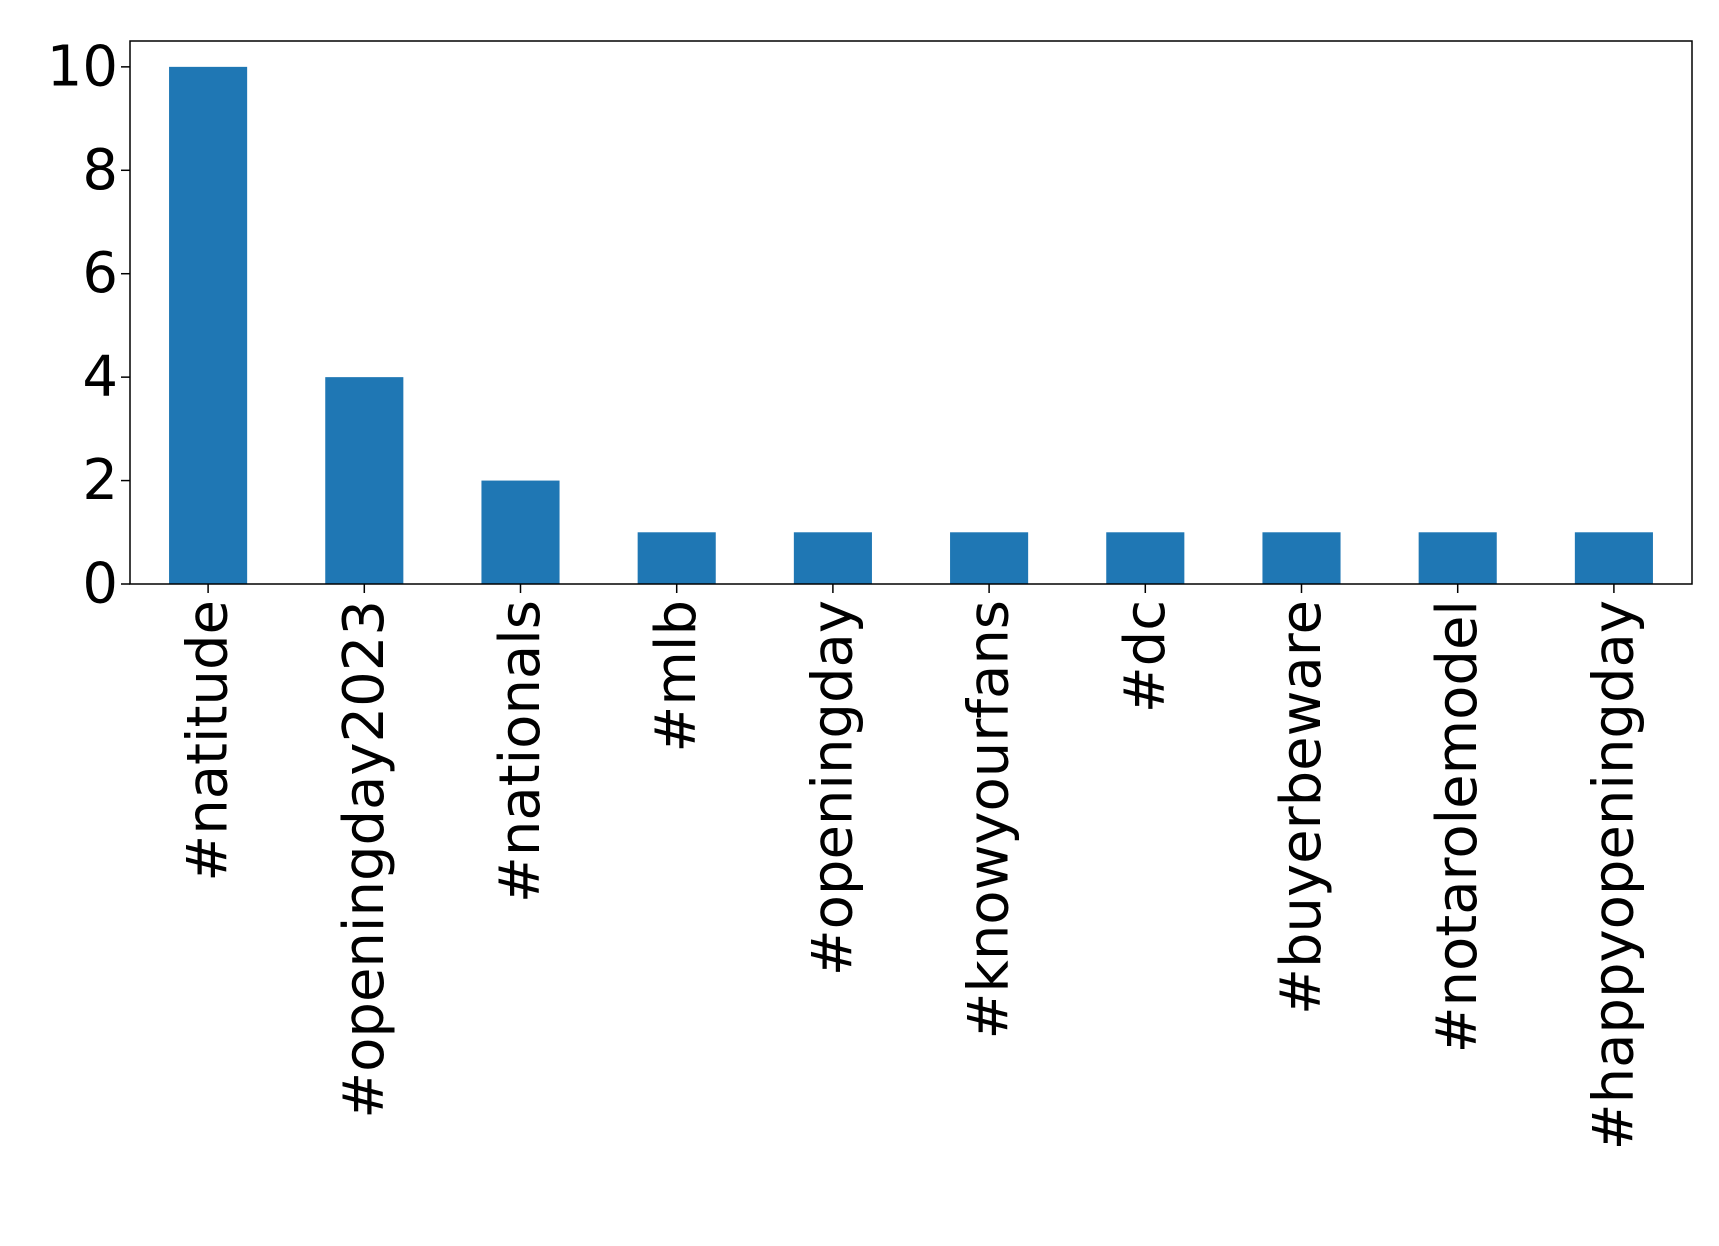 This screenshot has height=1246, width=1719. What do you see at coordinates (1301, 558) in the screenshot?
I see `bar-buyerbeware` at bounding box center [1301, 558].